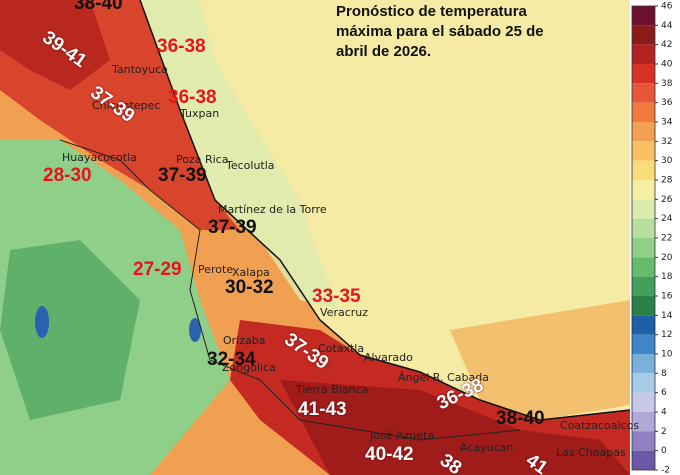  I want to click on place-name: José Azueta, so click(402, 435).